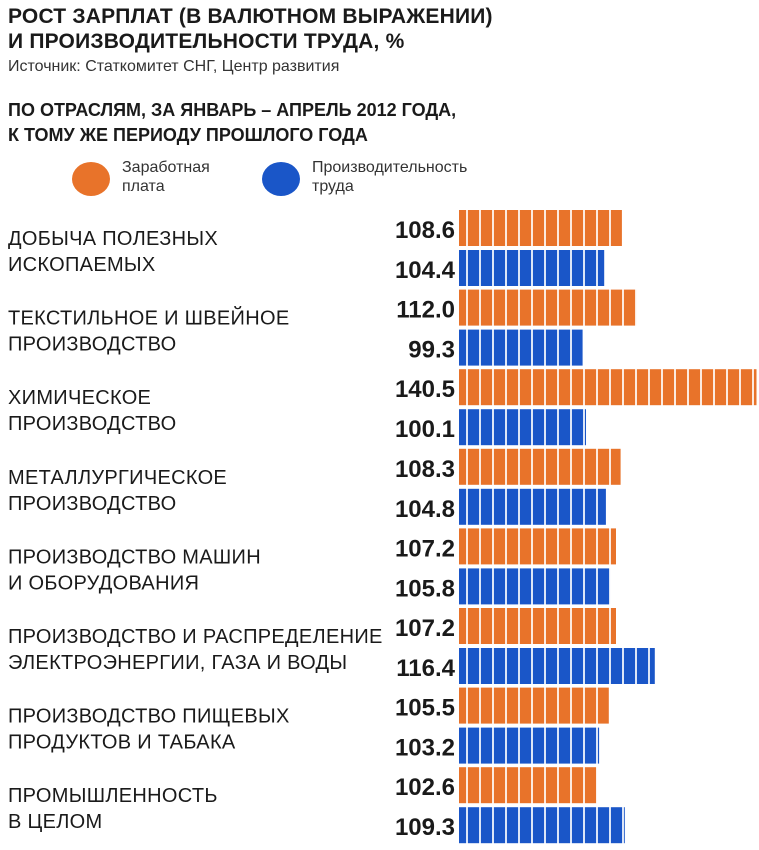 This screenshot has width=759, height=850. Describe the element at coordinates (79, 398) in the screenshot. I see `category-label: ХИМИЧЕСКОЕ` at that location.